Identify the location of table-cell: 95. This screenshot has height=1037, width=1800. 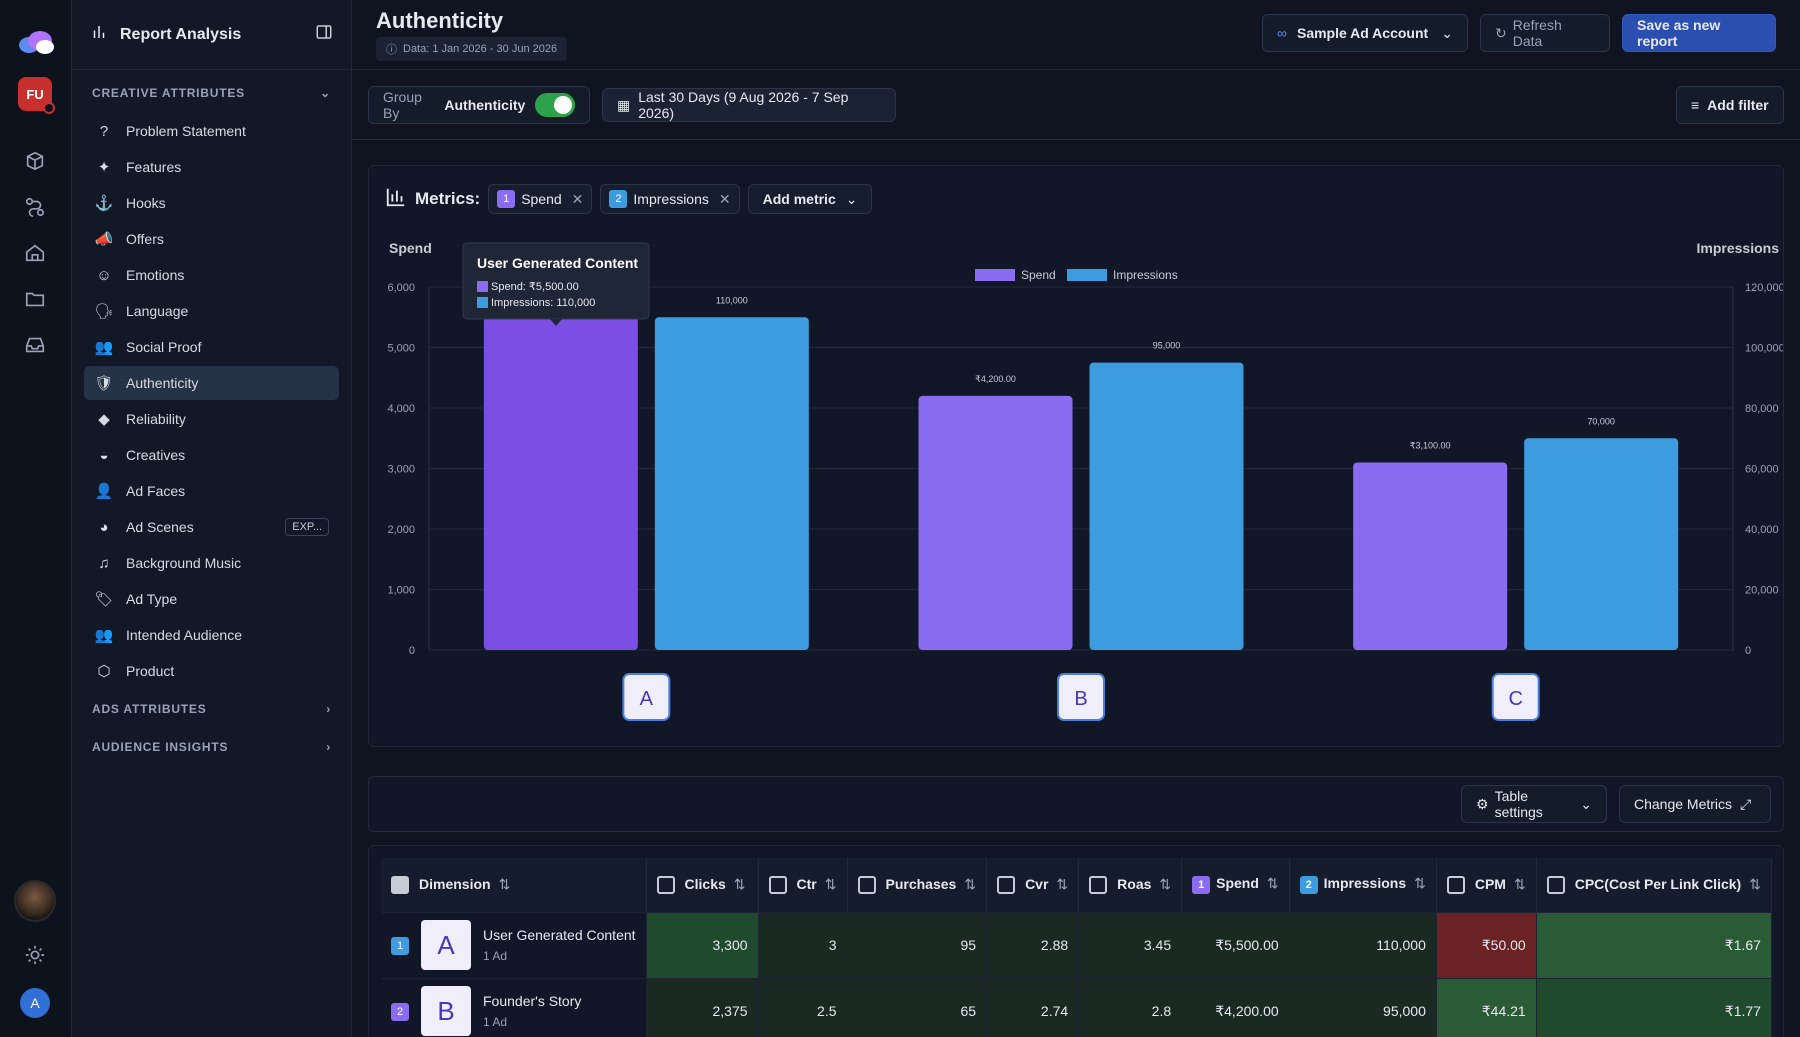
(917, 944).